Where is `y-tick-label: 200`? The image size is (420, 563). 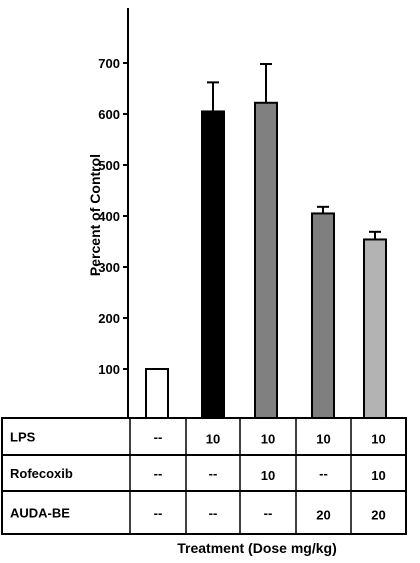 y-tick-label: 200 is located at coordinates (109, 318).